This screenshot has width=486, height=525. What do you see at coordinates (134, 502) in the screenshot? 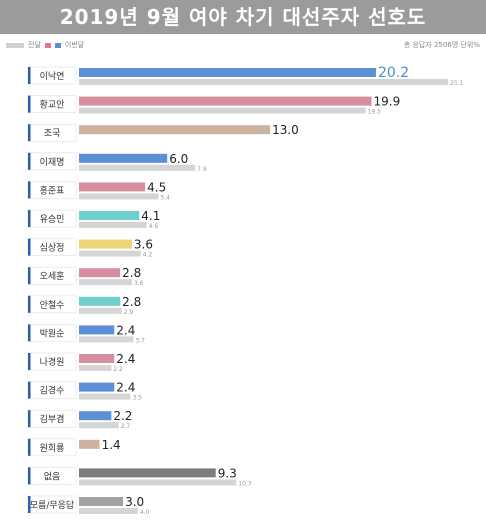
I see `current-value-label: 3.0` at bounding box center [134, 502].